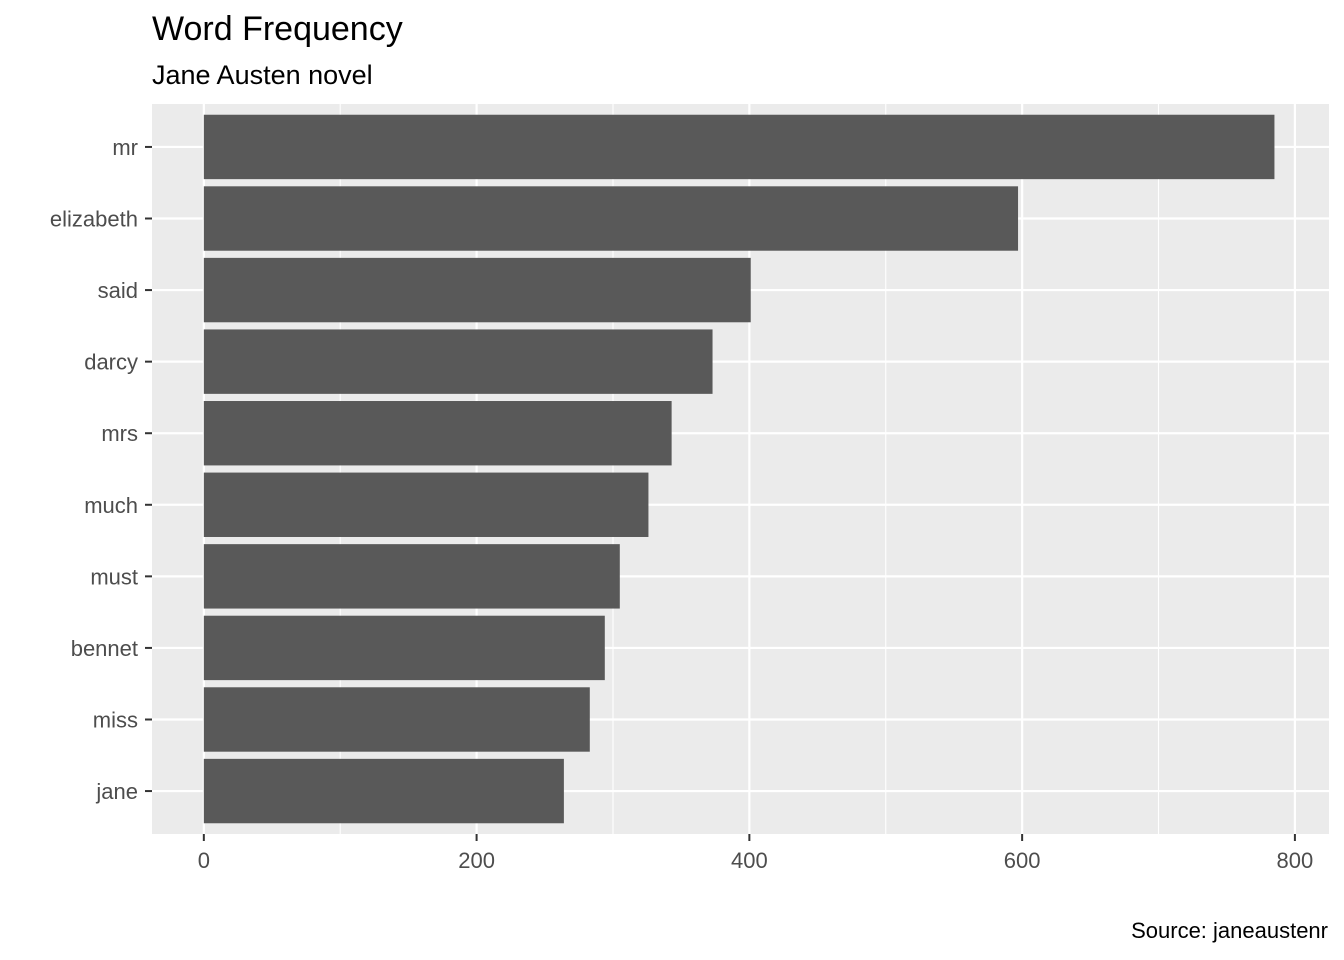 Image resolution: width=1344 pixels, height=960 pixels. Describe the element at coordinates (262, 75) in the screenshot. I see `chart-subtitle: Jane Austen novel` at that location.